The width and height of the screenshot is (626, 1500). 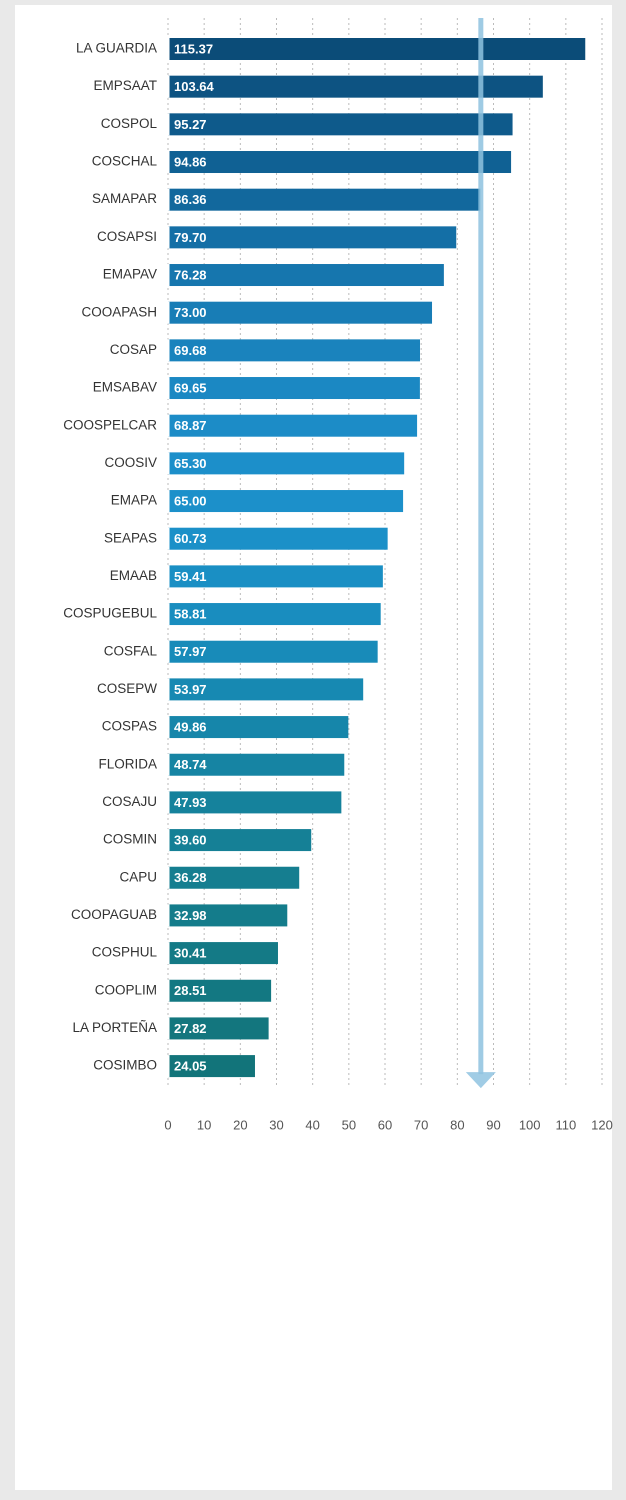 I want to click on value-label: 32.98, so click(x=190, y=915).